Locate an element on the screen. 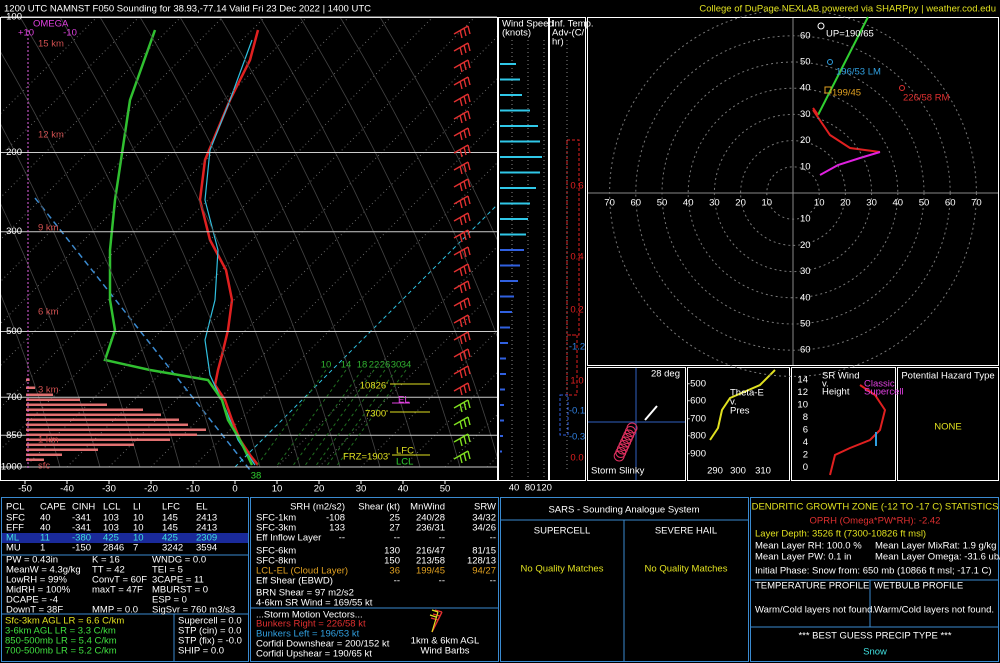 This screenshot has width=1000, height=663. hodo-ring-label: 40 is located at coordinates (805, 297).